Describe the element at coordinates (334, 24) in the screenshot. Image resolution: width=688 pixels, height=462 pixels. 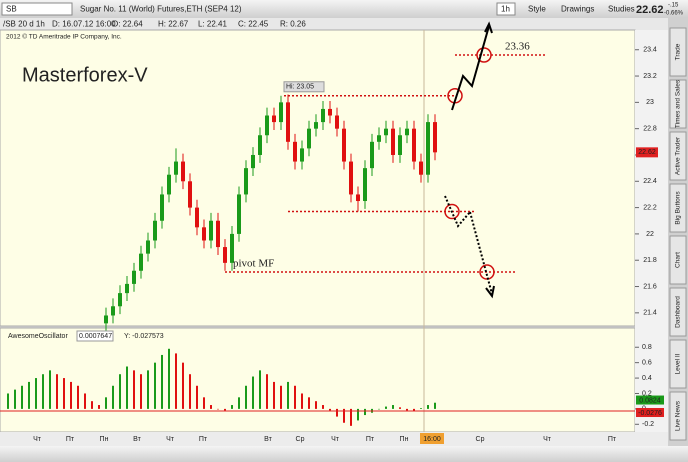
I see `info-bar` at that location.